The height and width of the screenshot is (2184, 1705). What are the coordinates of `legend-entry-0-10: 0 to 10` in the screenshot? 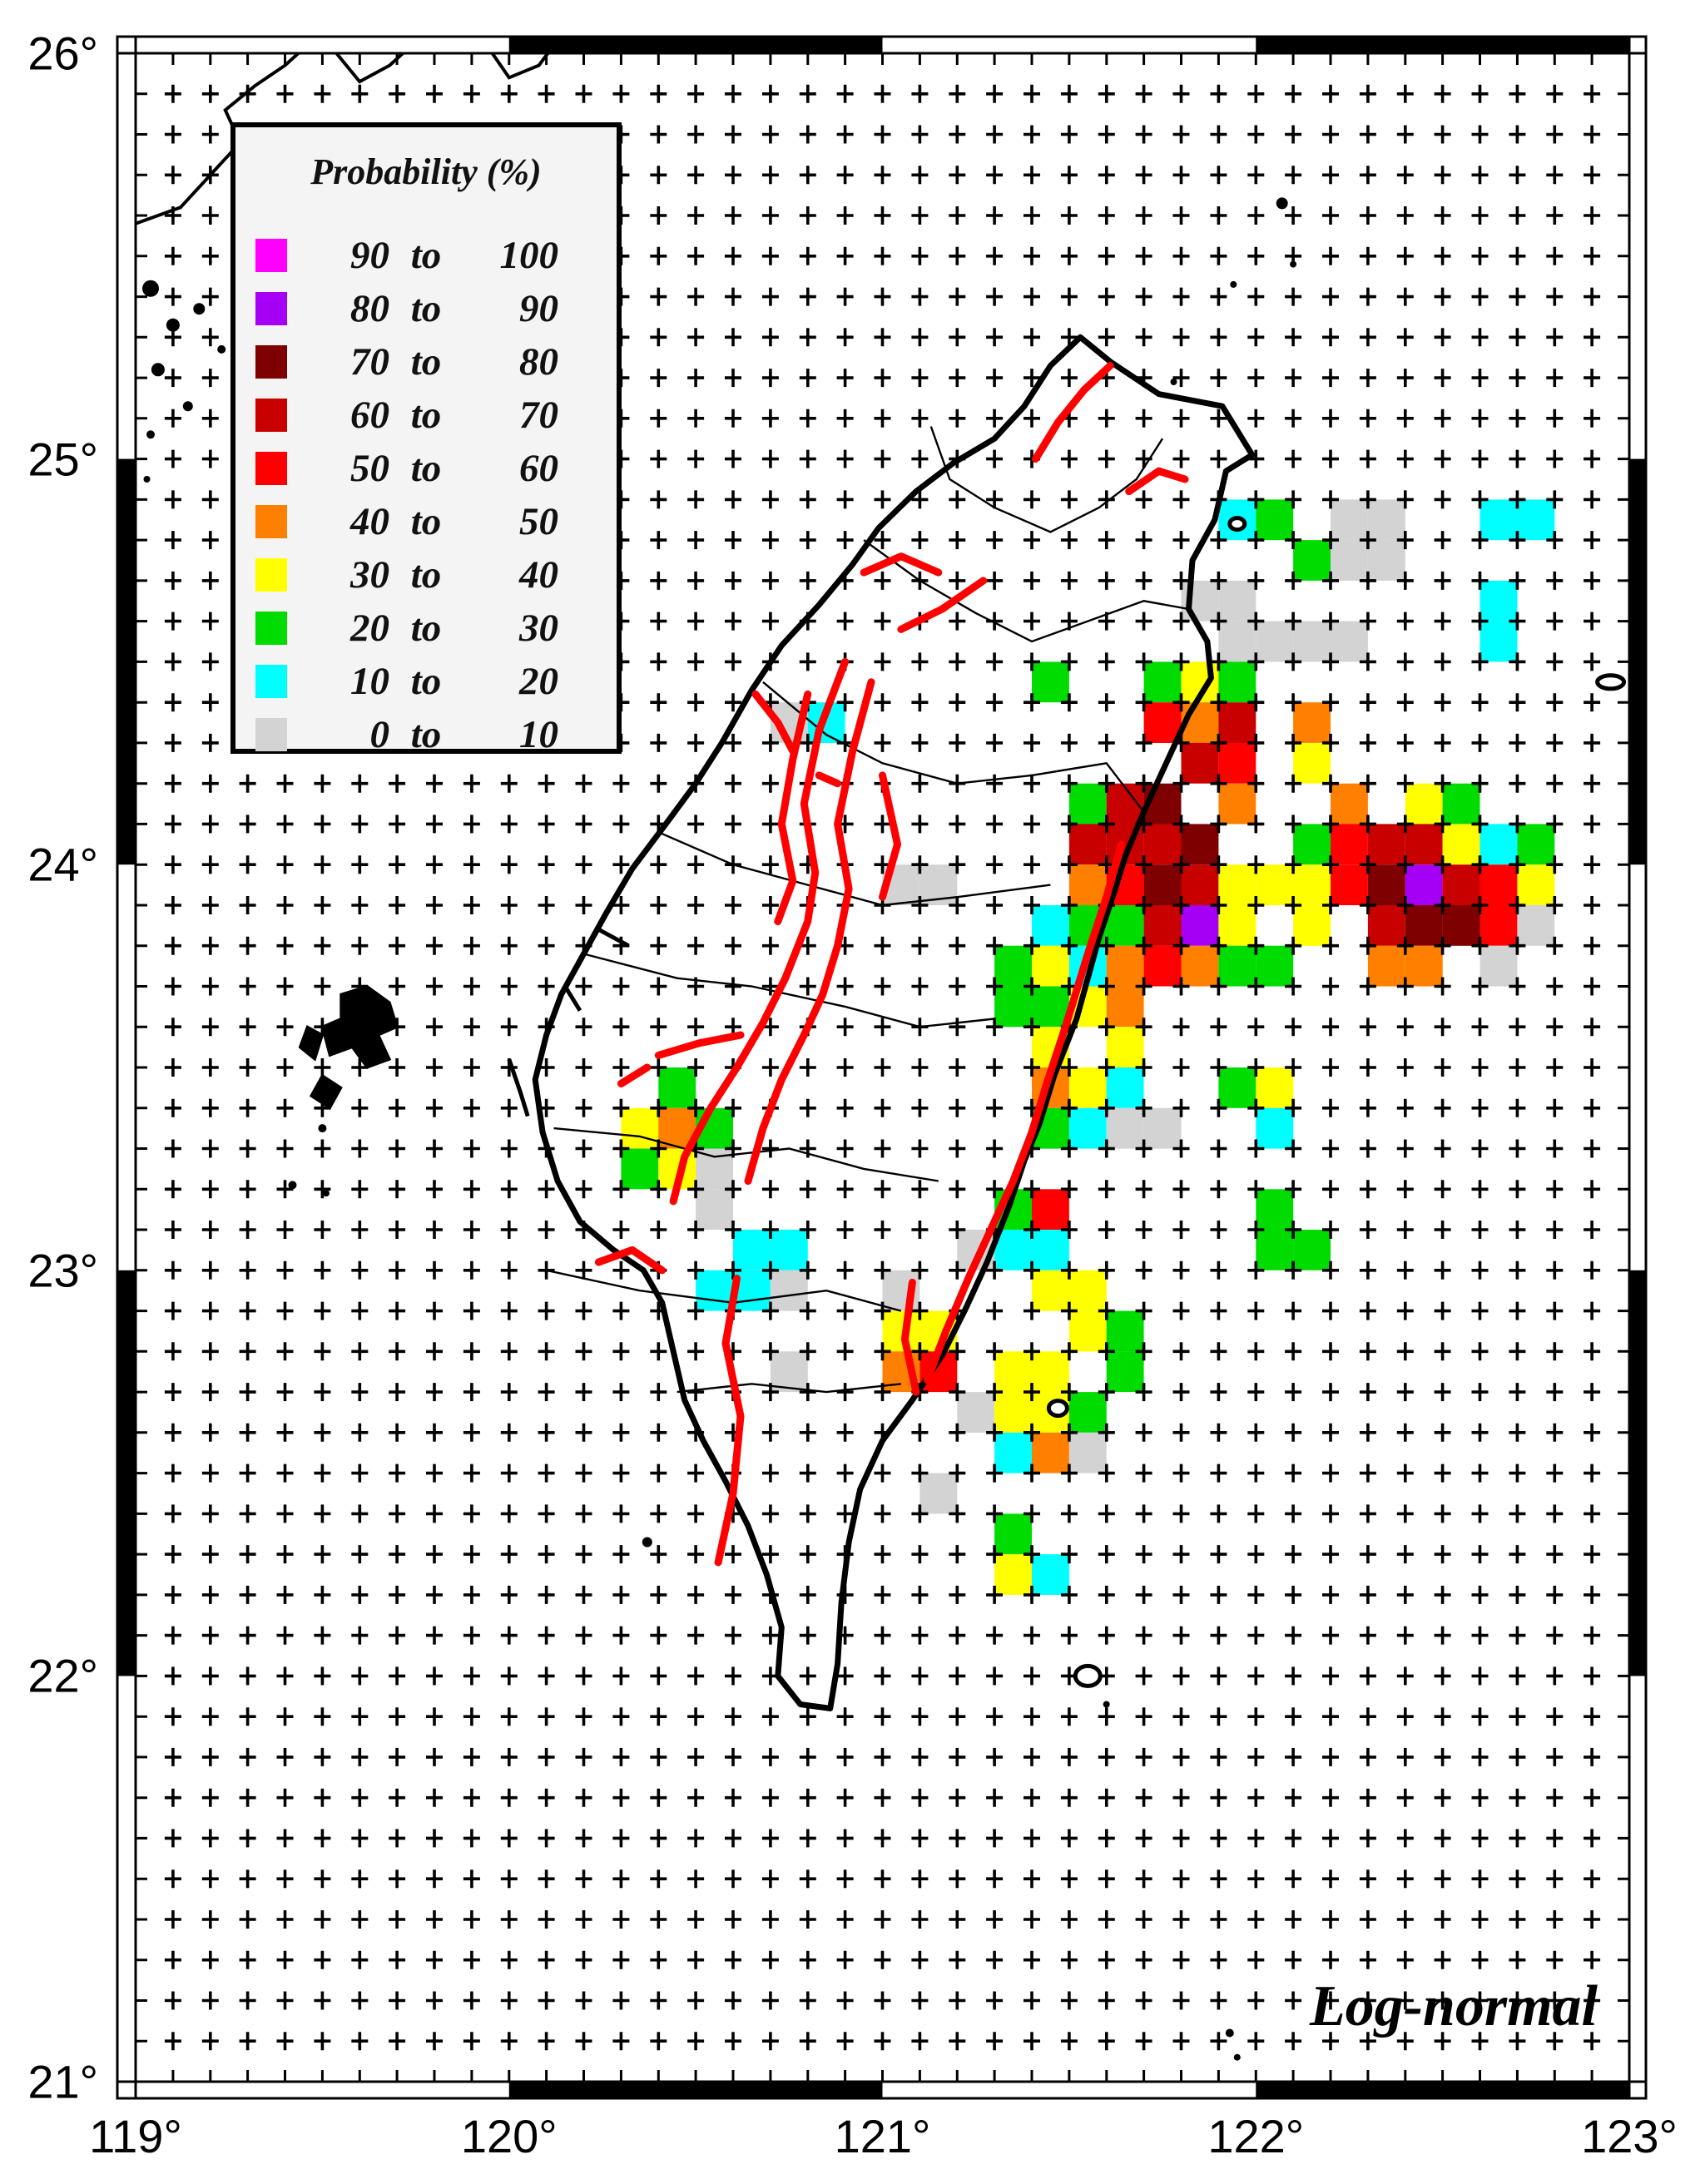 It's located at (426, 734).